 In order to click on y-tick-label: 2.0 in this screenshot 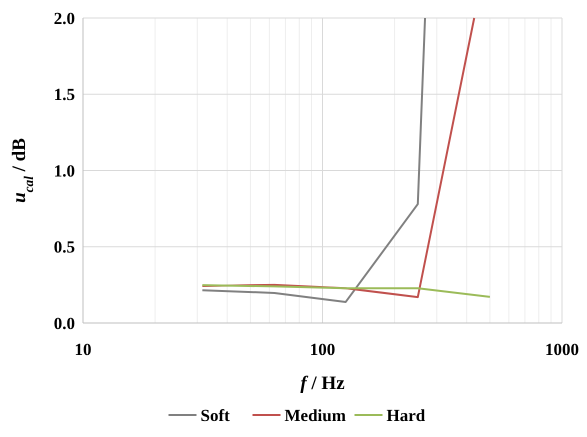, I will do `click(64, 18)`.